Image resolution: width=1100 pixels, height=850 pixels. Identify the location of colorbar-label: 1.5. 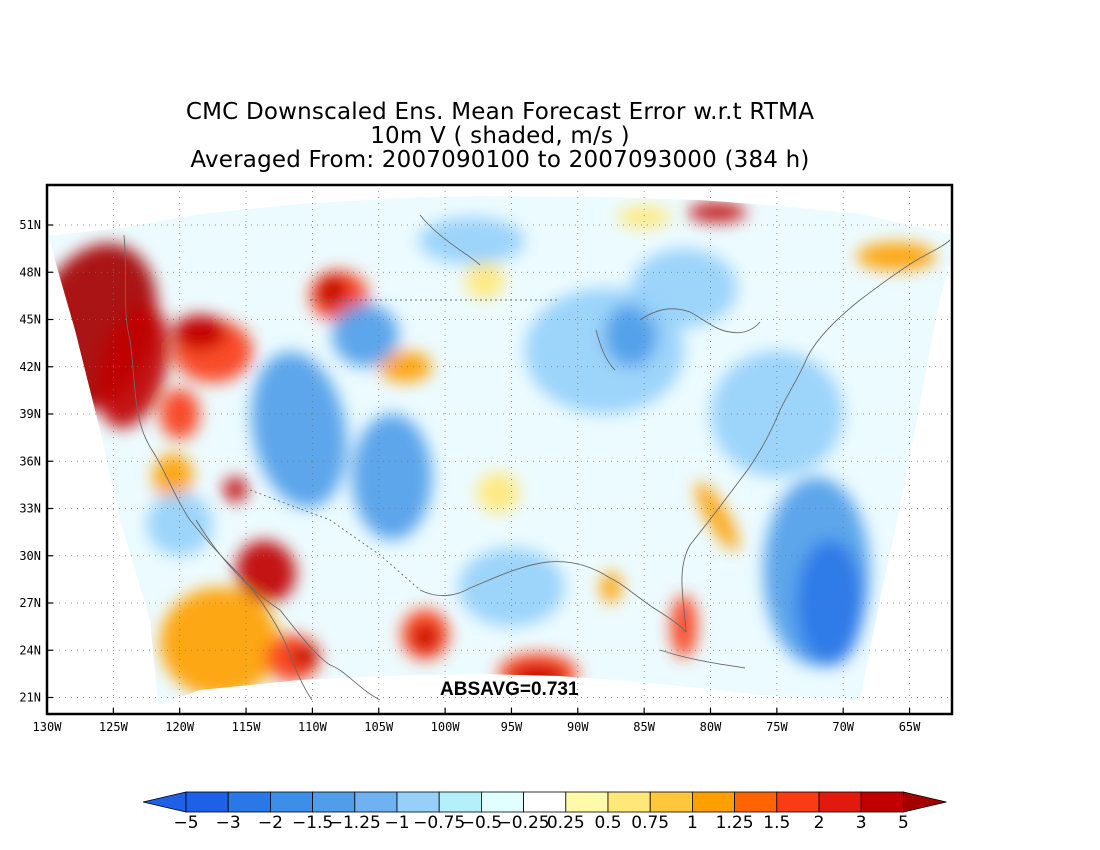
(776, 823).